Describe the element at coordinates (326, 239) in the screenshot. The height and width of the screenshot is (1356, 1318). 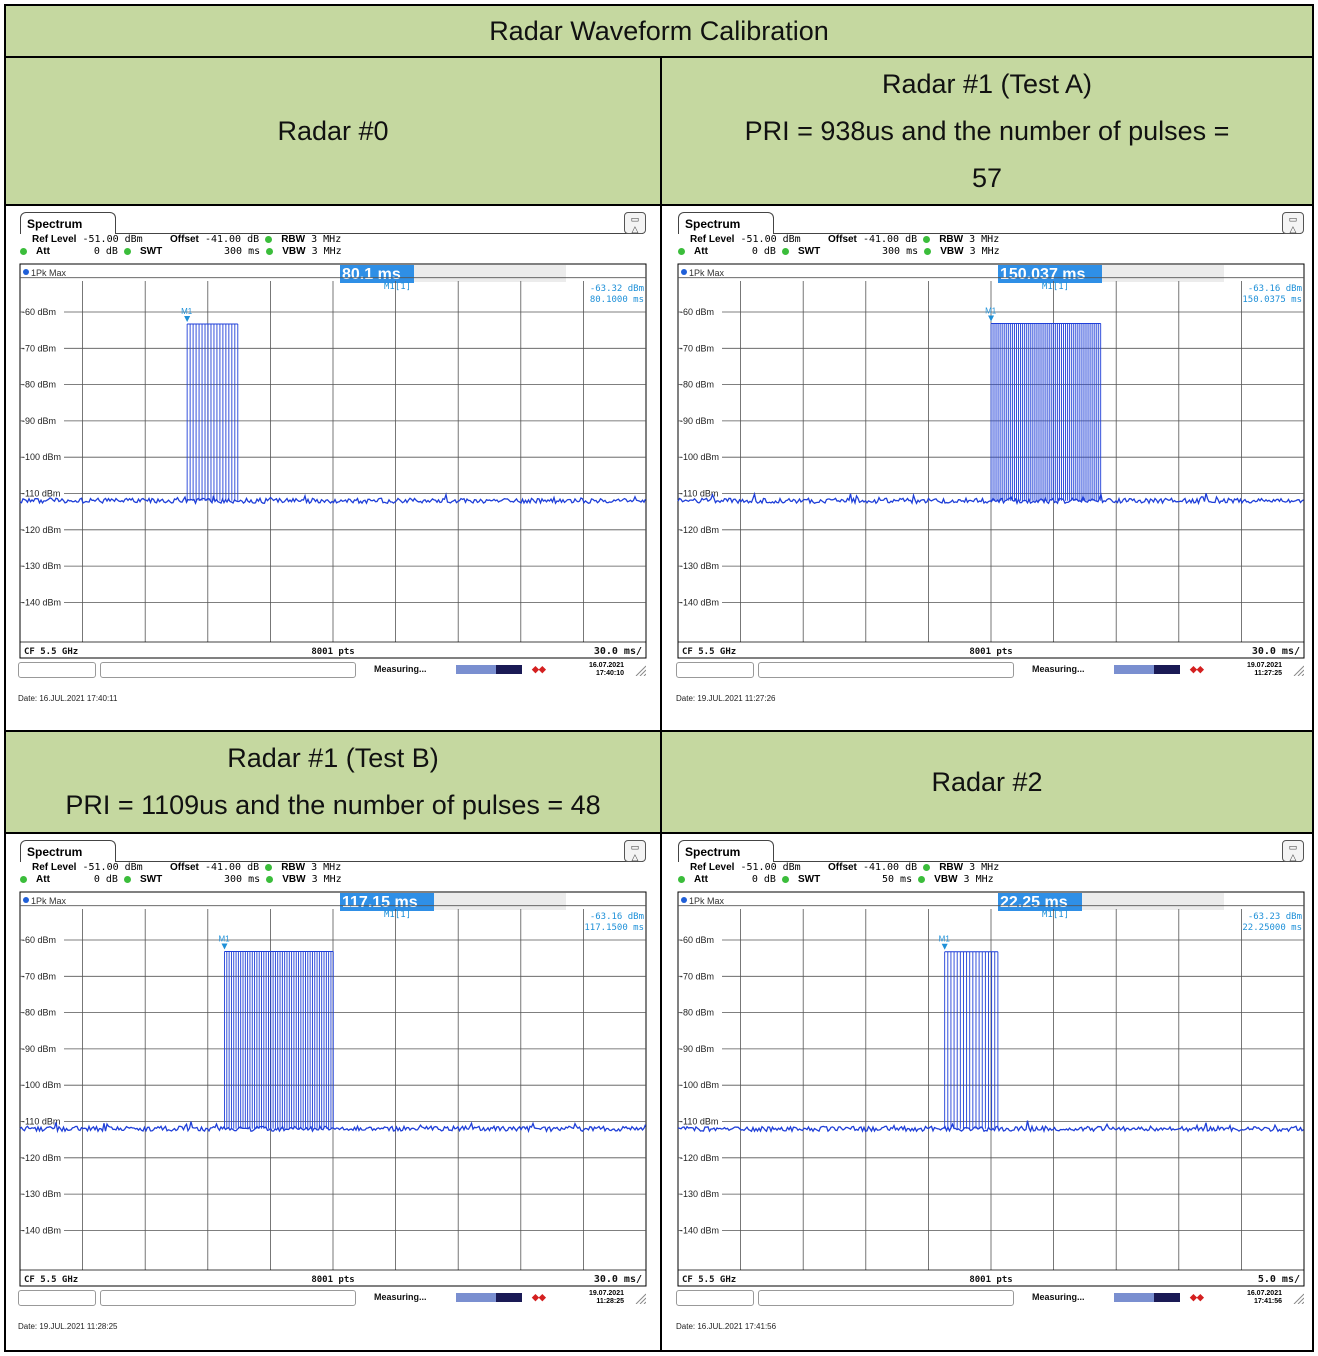
I see `rbw-value: 3 MHz` at that location.